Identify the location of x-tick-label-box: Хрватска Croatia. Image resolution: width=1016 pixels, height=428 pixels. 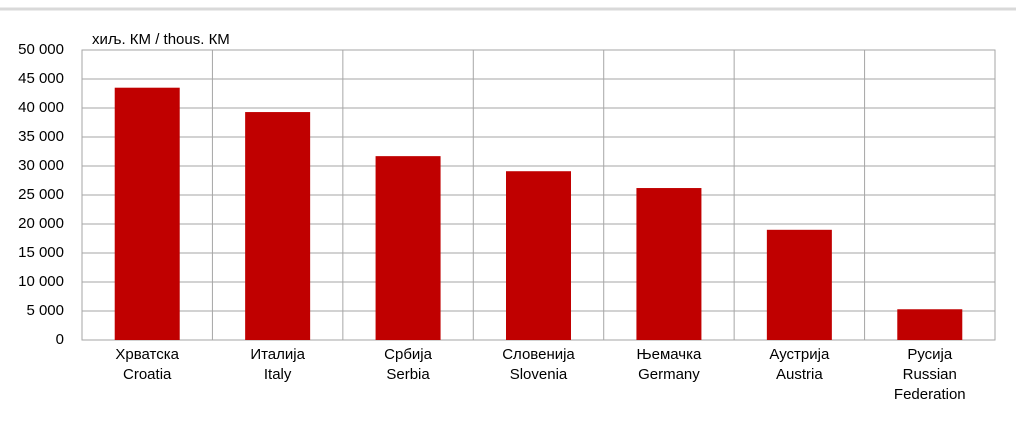
(147, 365).